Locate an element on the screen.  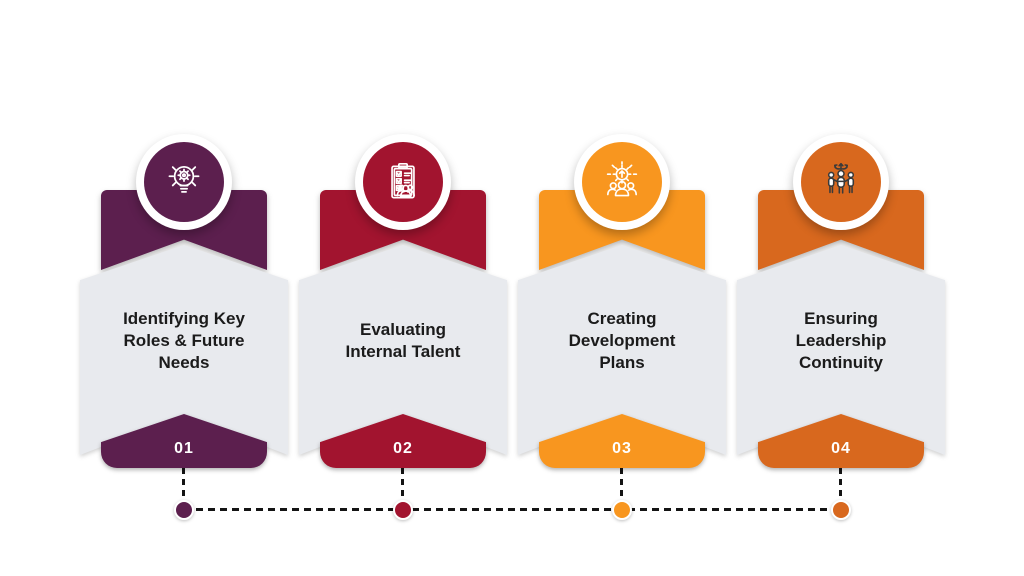
checklist-people-icon is located at coordinates (403, 180).